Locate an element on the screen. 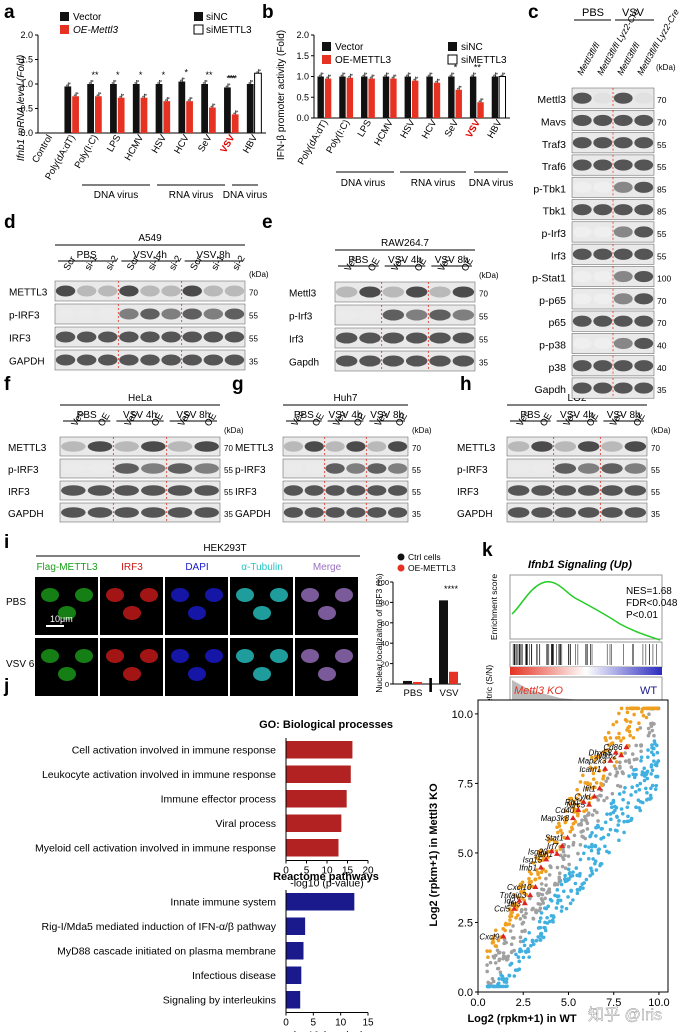  blot-kda: 55 is located at coordinates (253, 339).